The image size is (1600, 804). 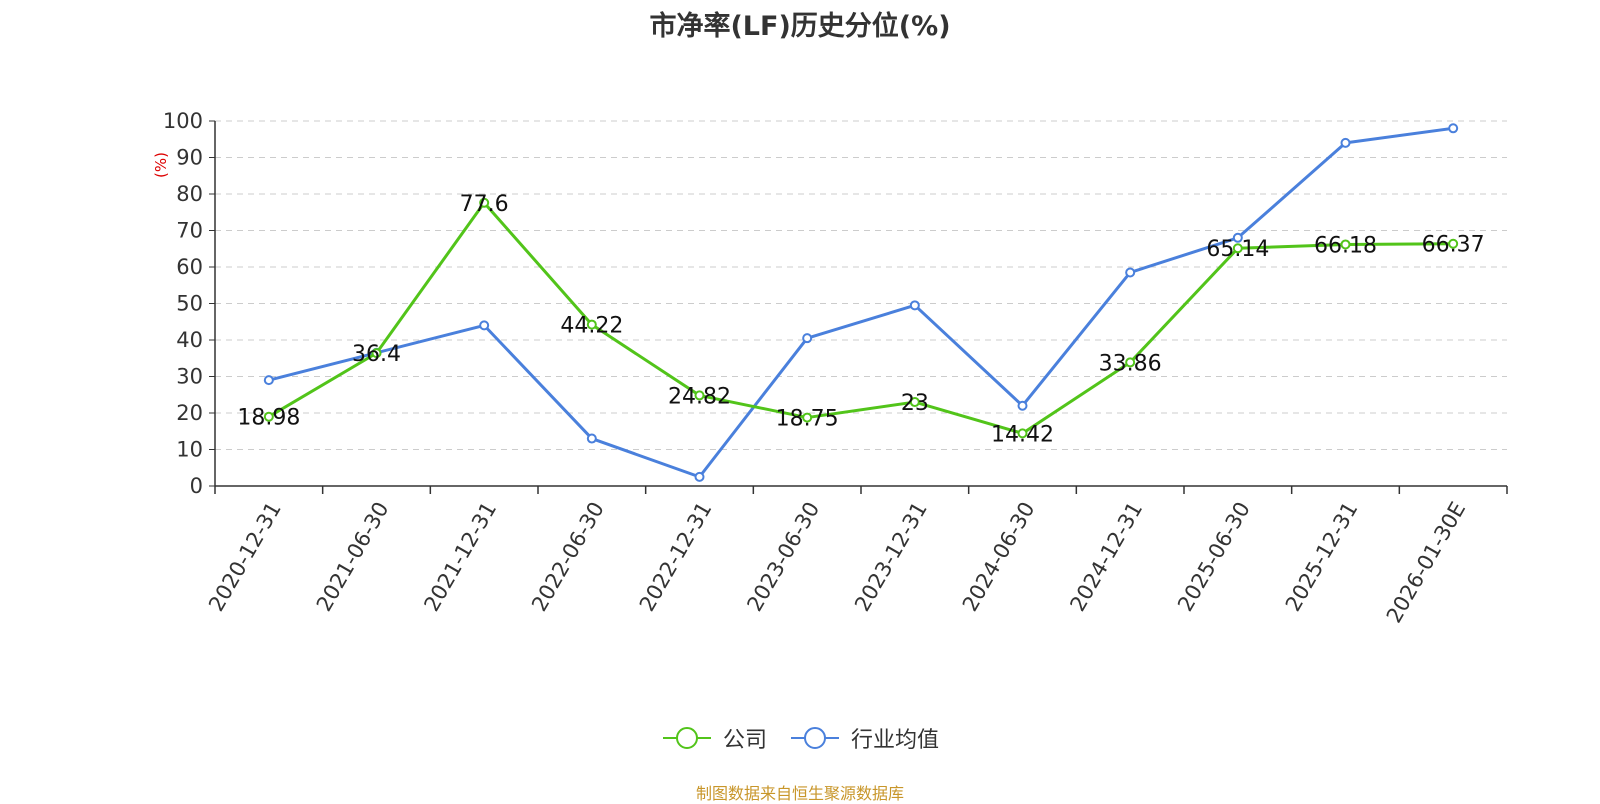 I want to click on x-tick-label-11: 2026-01-30E, so click(x=1426, y=562).